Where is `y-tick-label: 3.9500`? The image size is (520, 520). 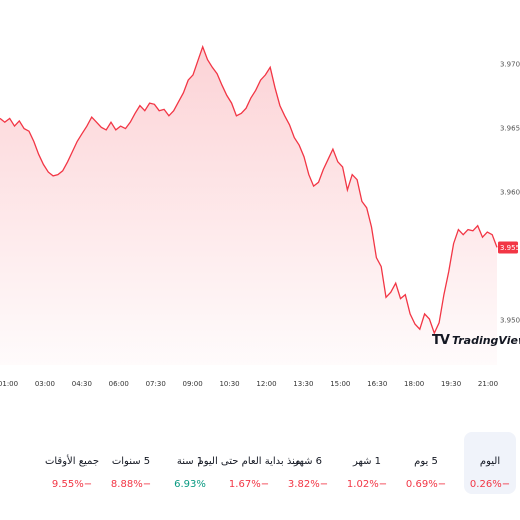 y-tick-label: 3.9500 is located at coordinates (510, 320).